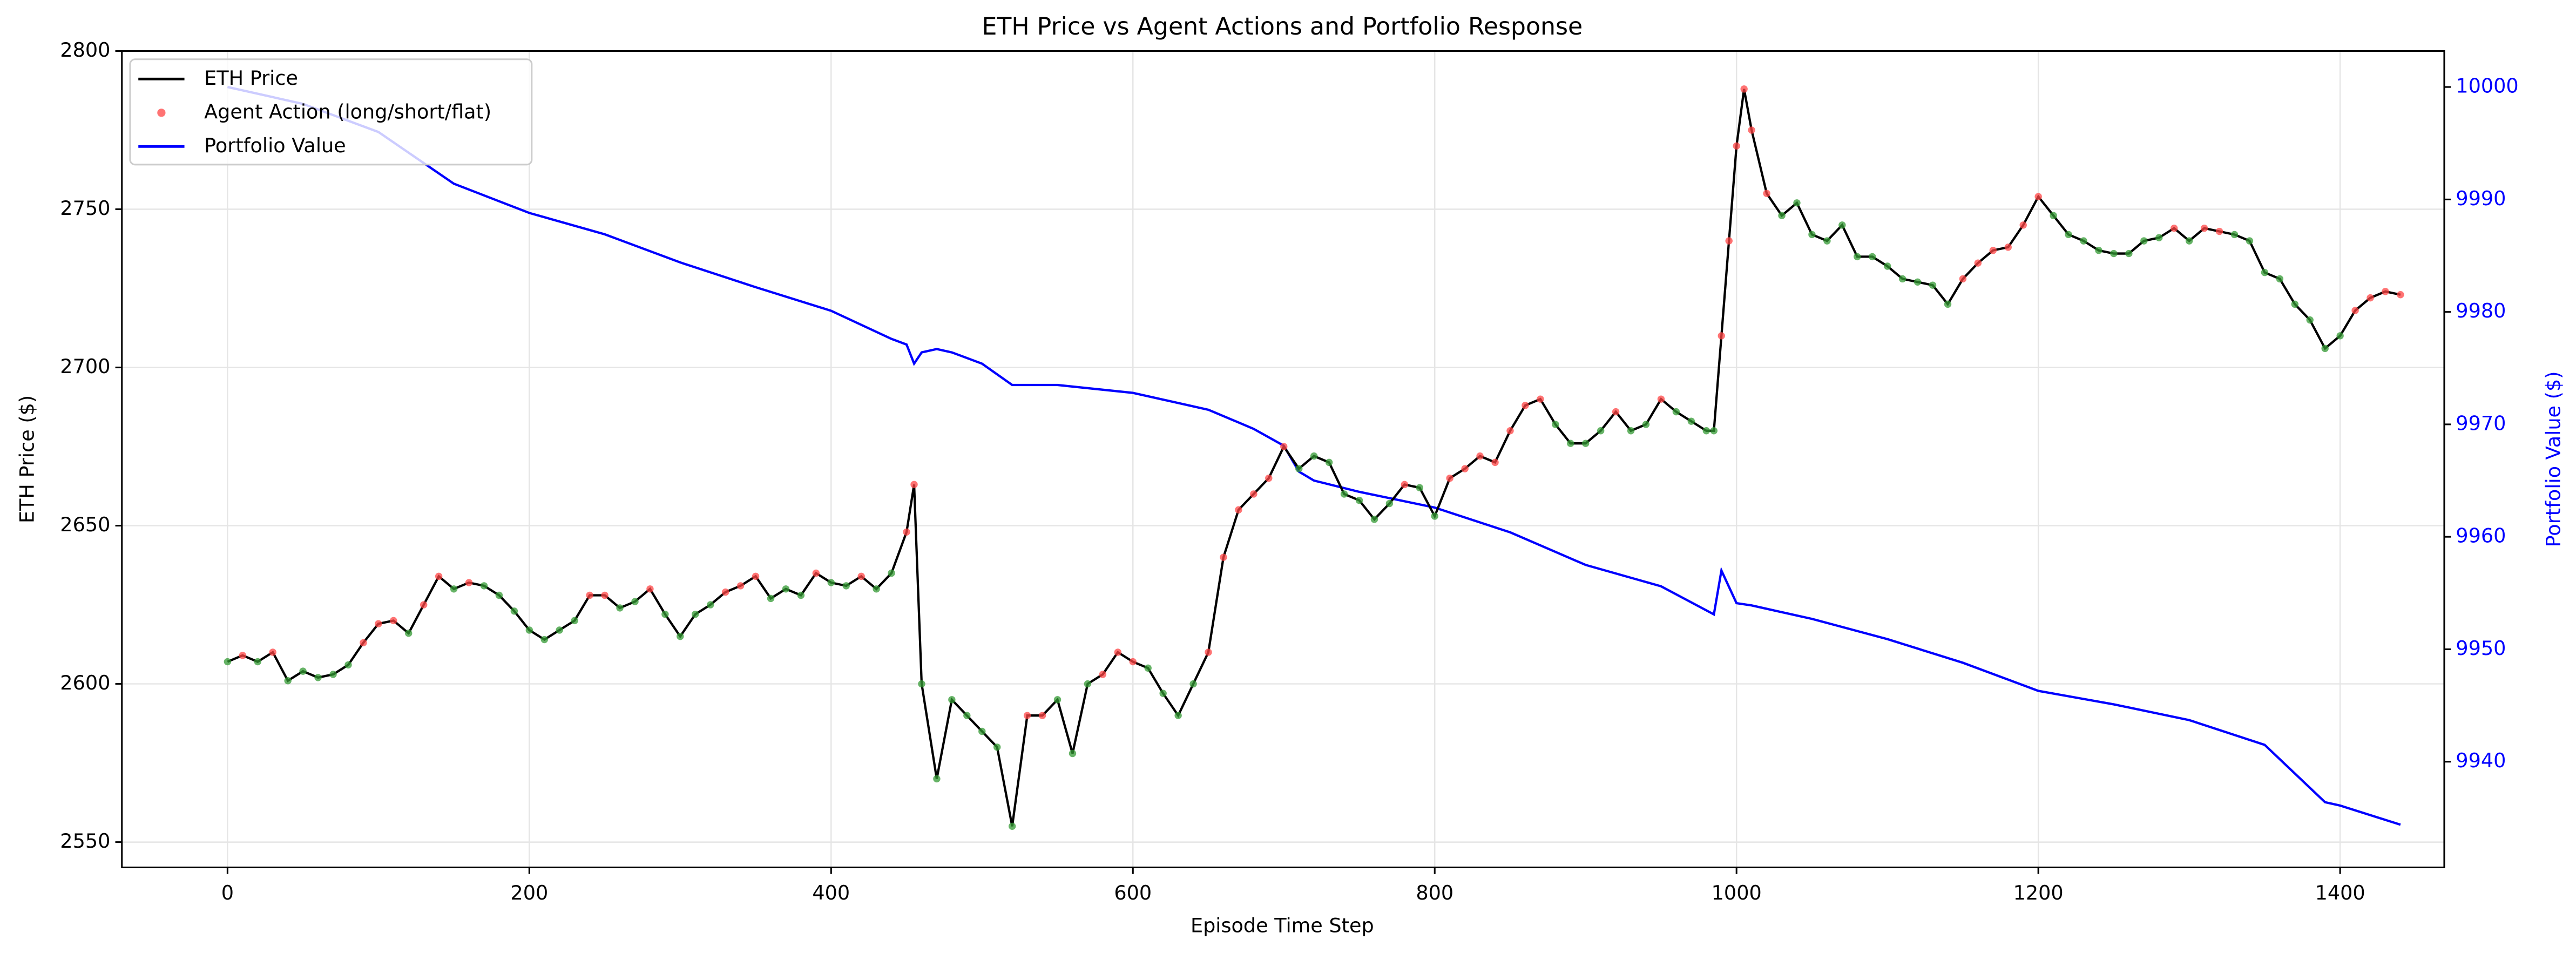 The width and height of the screenshot is (2576, 953). Describe the element at coordinates (2481, 310) in the screenshot. I see `y2-tick-label: 9980` at that location.